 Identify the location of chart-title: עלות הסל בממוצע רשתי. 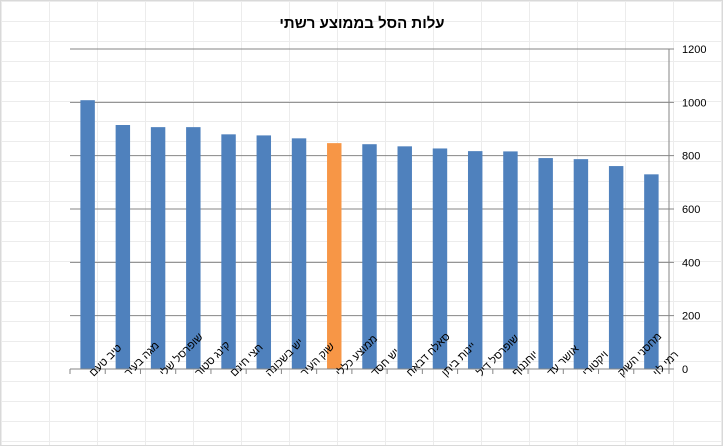
(361, 23).